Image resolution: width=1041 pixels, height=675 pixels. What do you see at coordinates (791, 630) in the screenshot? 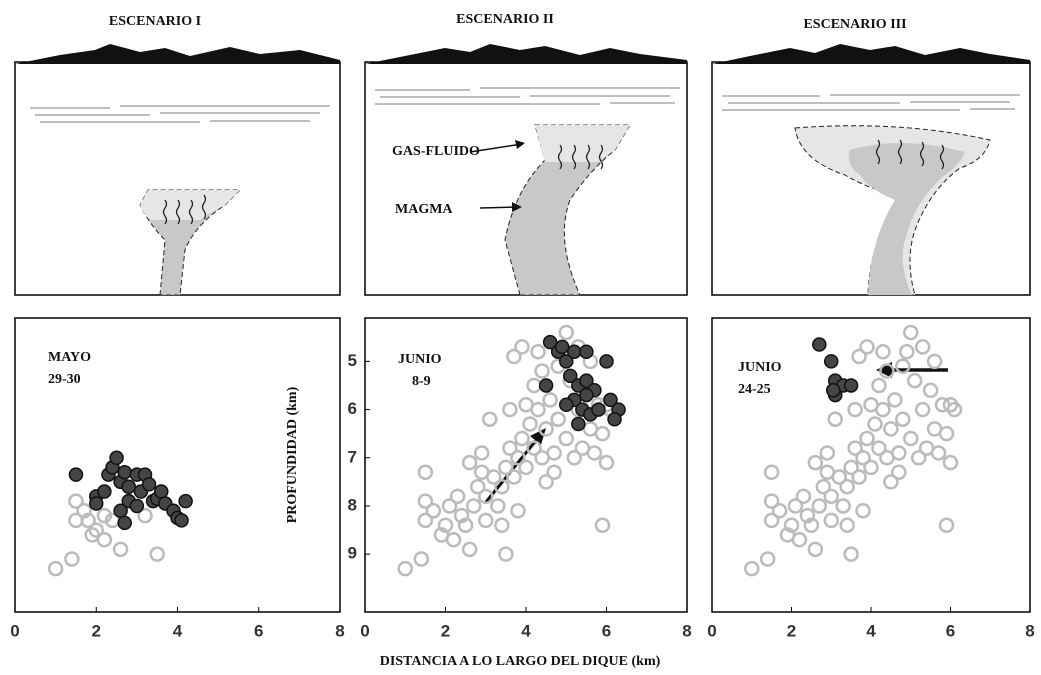
I see `x-tick-label: 2` at bounding box center [791, 630].